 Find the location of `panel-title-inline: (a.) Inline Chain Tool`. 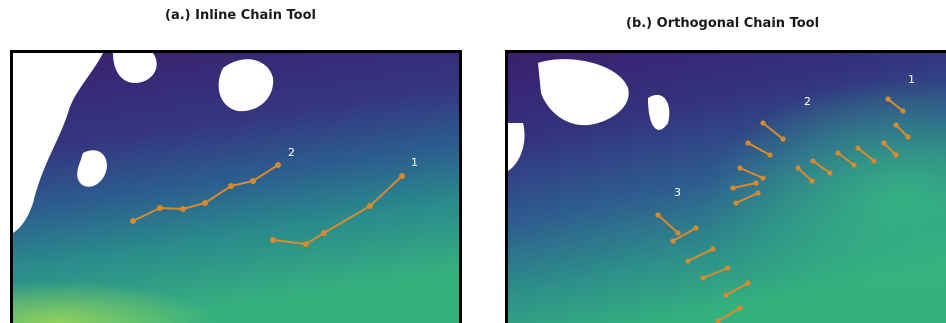

panel-title-inline: (a.) Inline Chain Tool is located at coordinates (240, 15).